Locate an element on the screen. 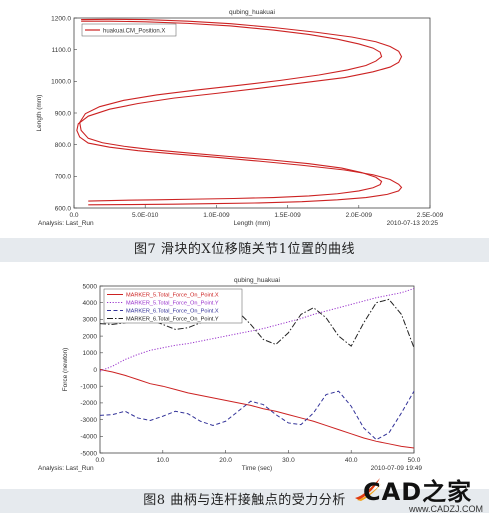  fig7-title: qubing_huakuai is located at coordinates (252, 12).